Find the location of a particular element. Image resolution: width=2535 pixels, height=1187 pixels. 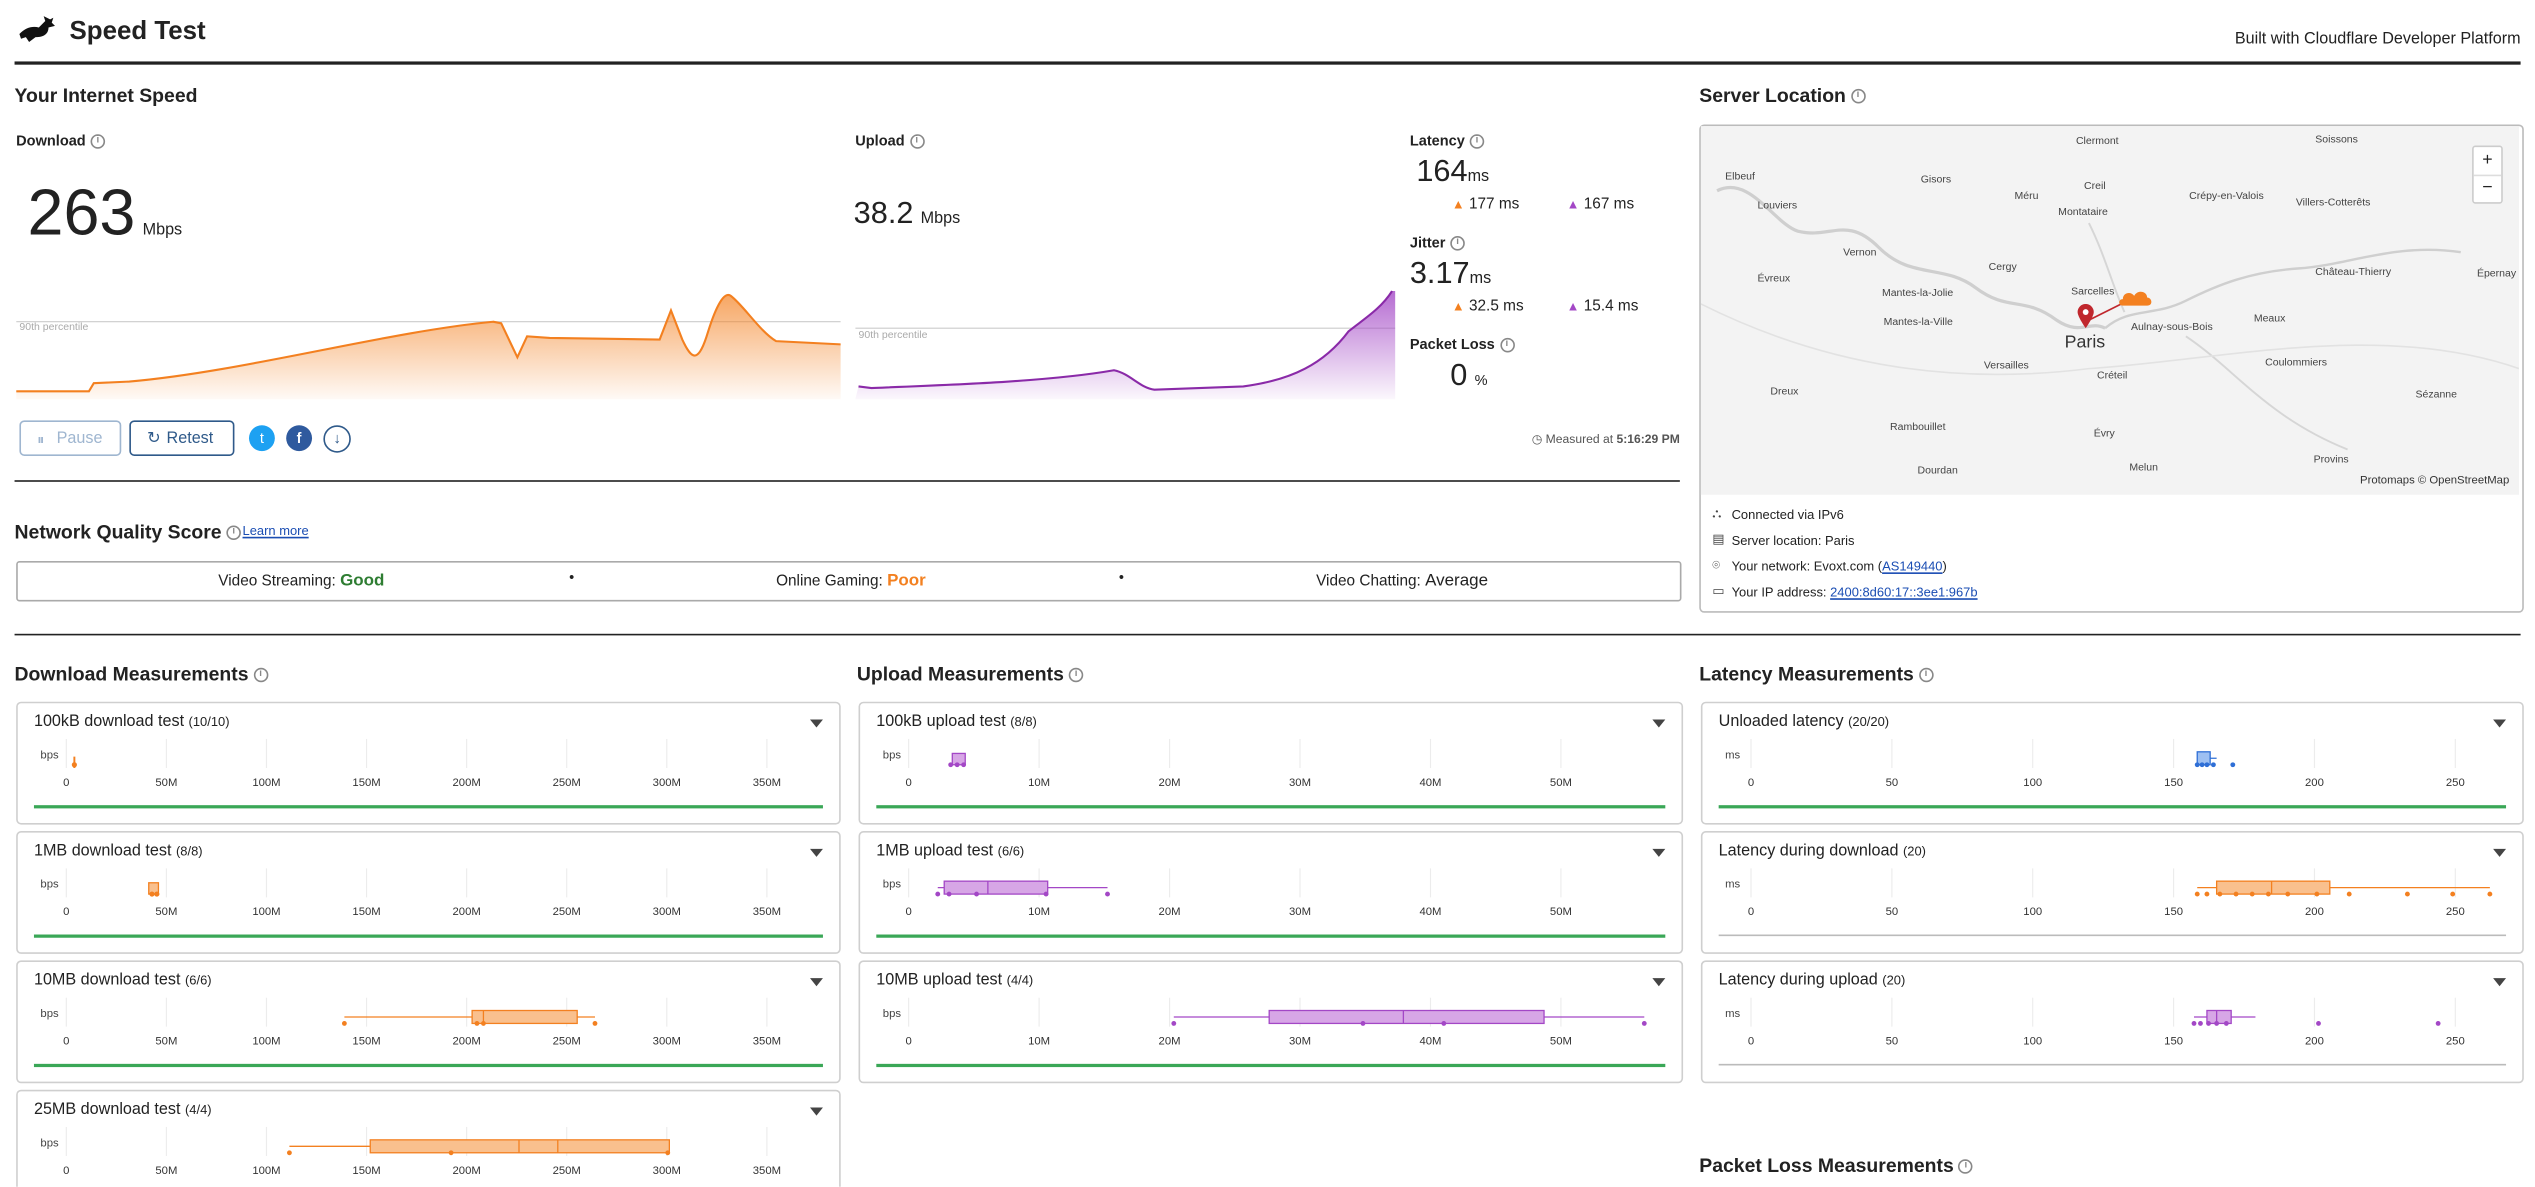

ip-address-link: 2400:8d60:17::3ee1:967b is located at coordinates (1904, 592).